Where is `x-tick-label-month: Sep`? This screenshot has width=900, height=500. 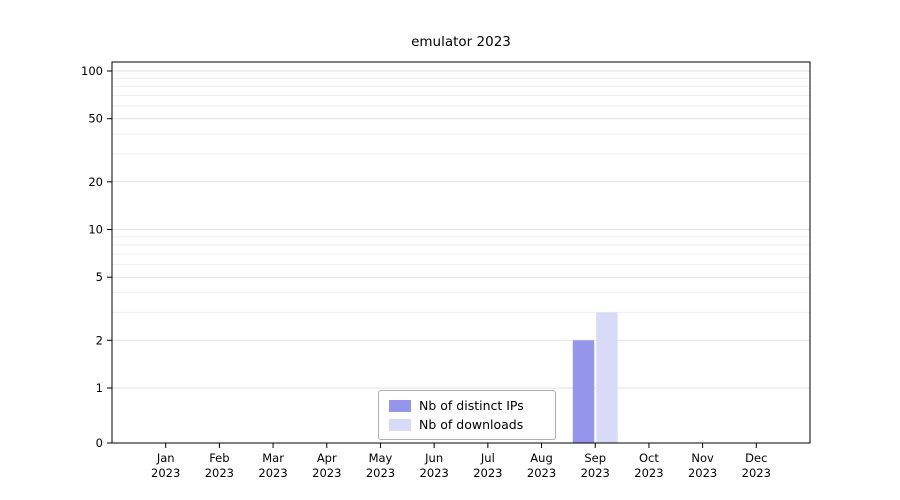
x-tick-label-month: Sep is located at coordinates (595, 458).